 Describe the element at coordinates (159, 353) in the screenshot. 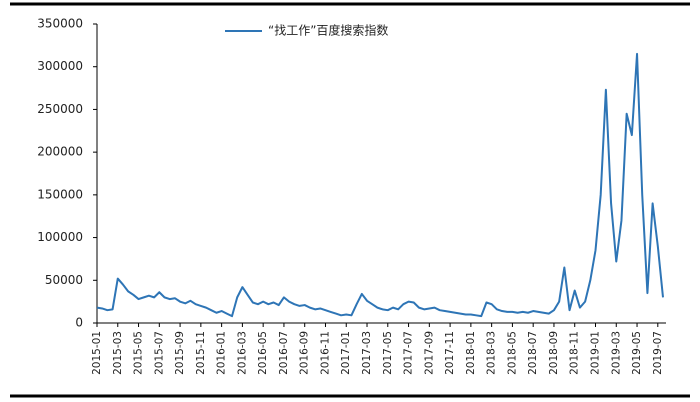

I see `x-tick-label: 2015-07` at that location.